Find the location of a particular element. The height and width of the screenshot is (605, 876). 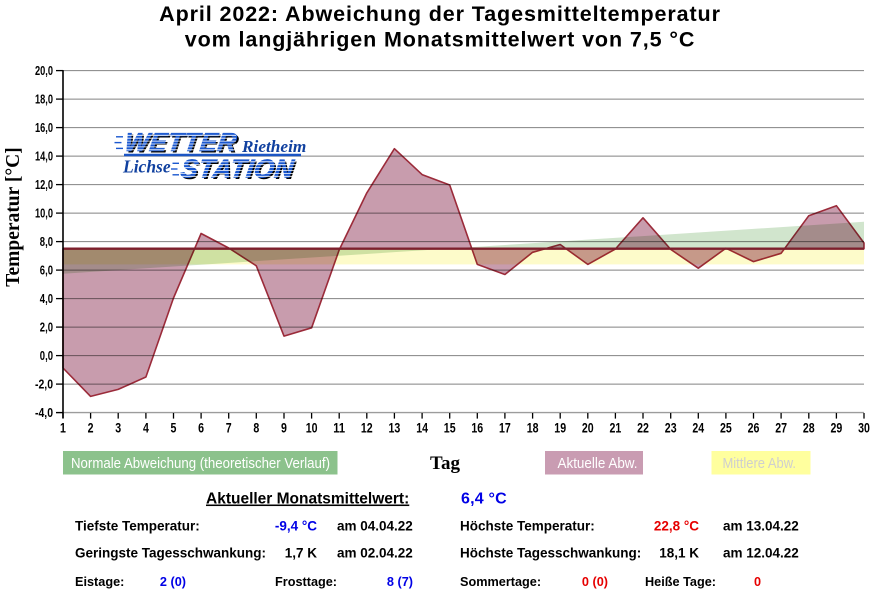

svg-text: 16 is located at coordinates (477, 428).